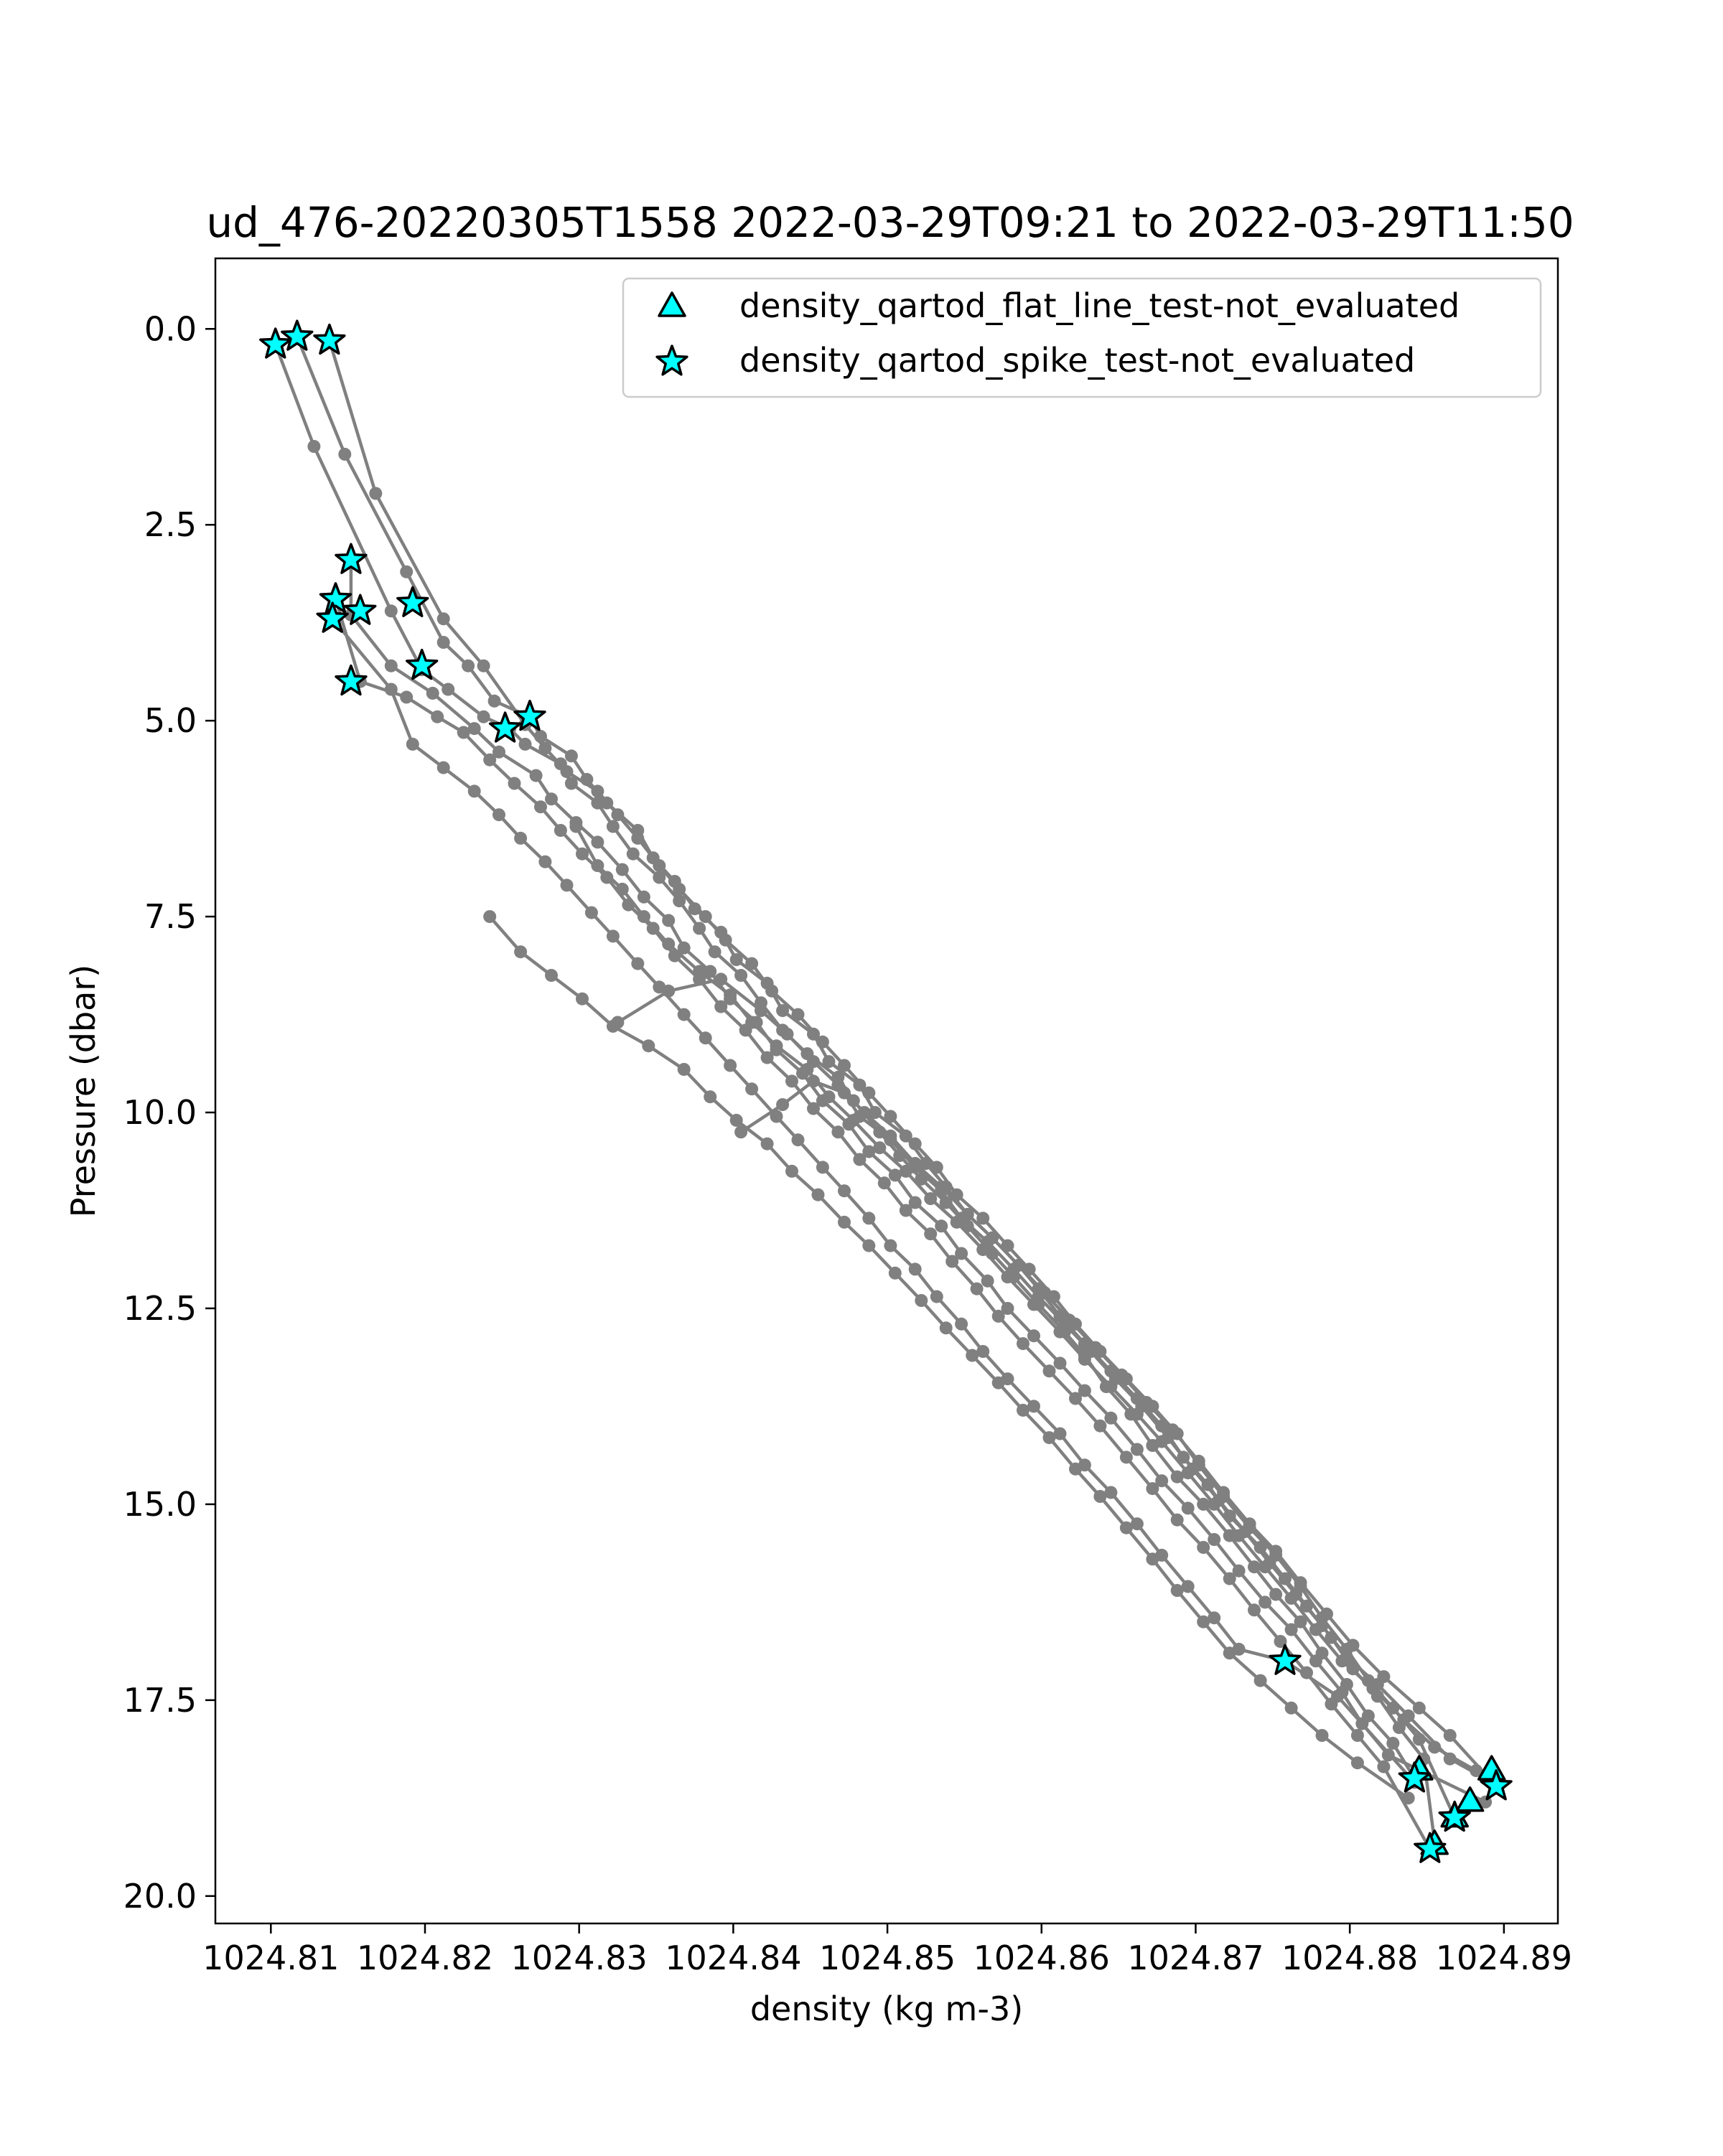 This screenshot has width=1723, height=2156. I want to click on y-tick-label: 0.0, so click(170, 328).